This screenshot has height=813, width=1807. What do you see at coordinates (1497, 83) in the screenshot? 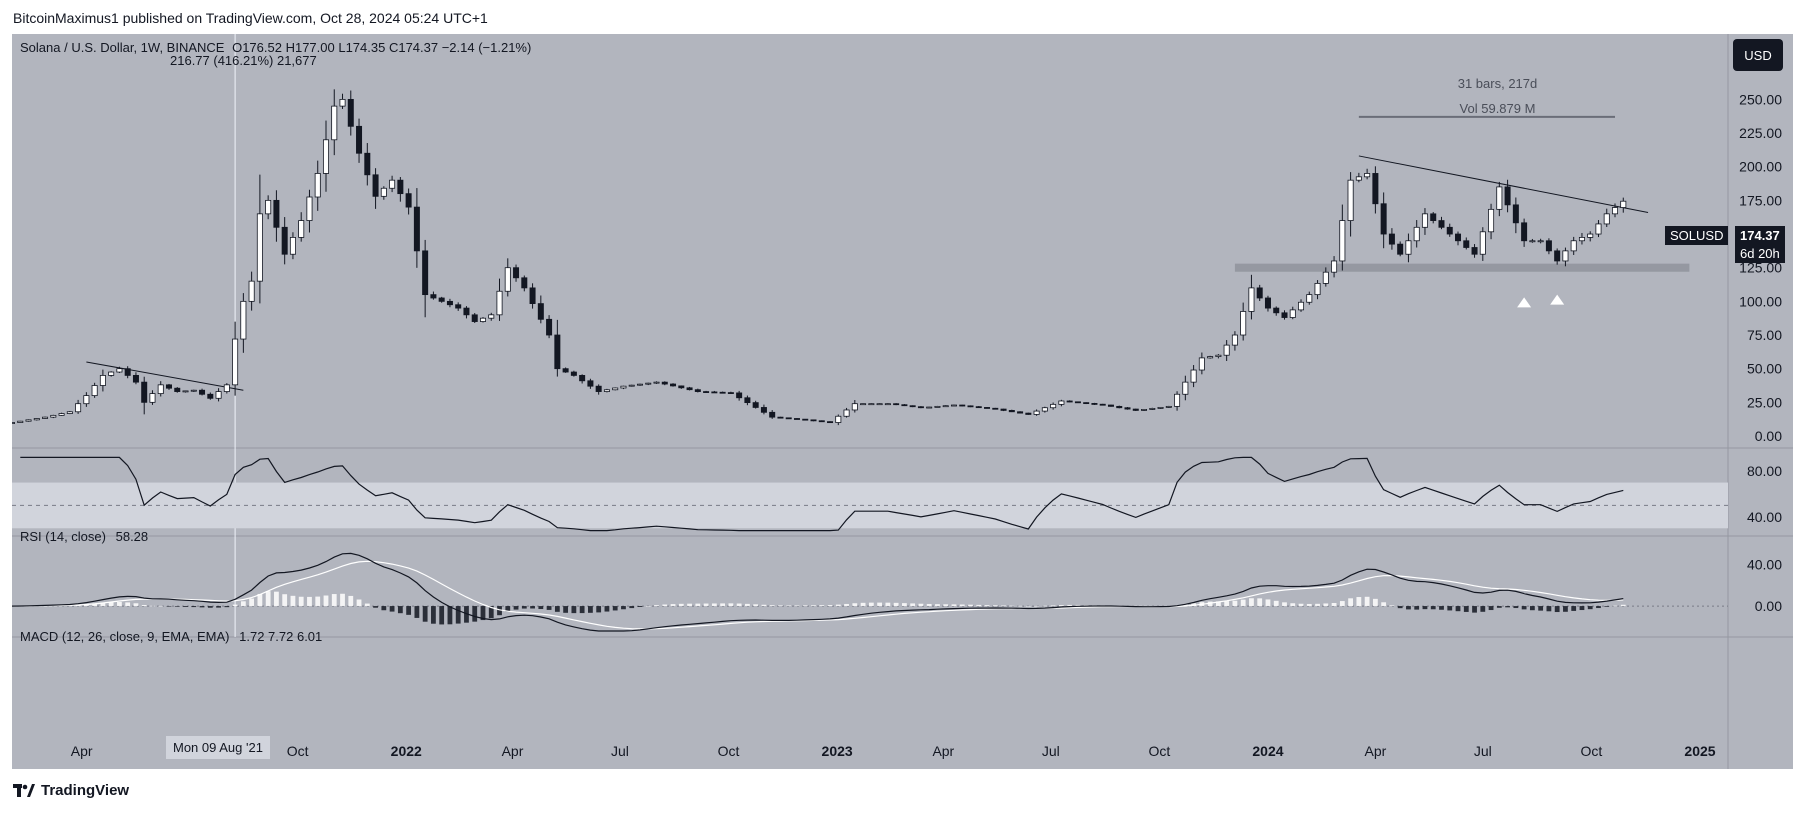
I see `measure-bars-label: 31 bars, 217d` at bounding box center [1497, 83].